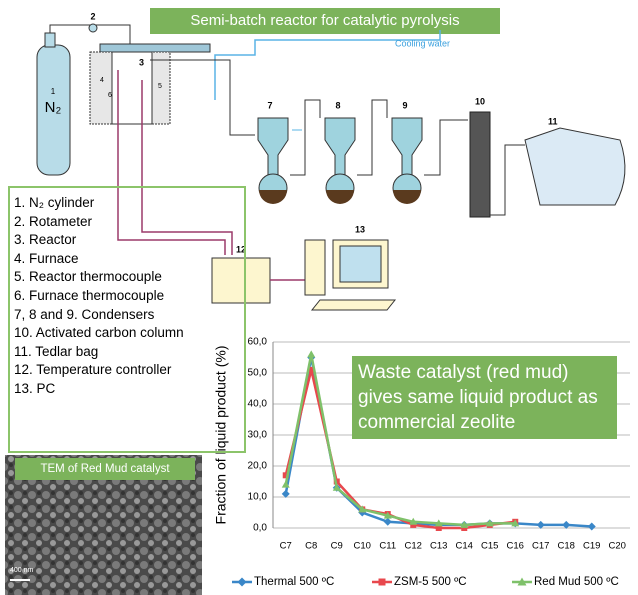  Describe the element at coordinates (92, 16) in the screenshot. I see `label: 2` at that location.